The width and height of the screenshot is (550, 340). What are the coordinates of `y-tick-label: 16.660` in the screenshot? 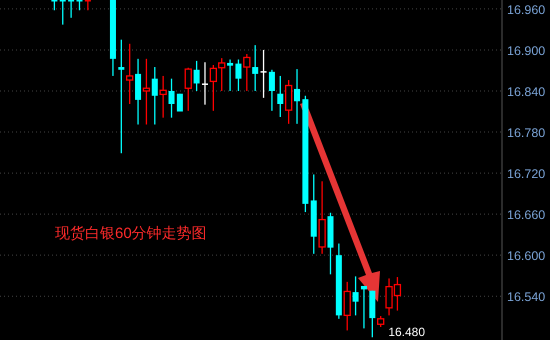 It's located at (526, 215).